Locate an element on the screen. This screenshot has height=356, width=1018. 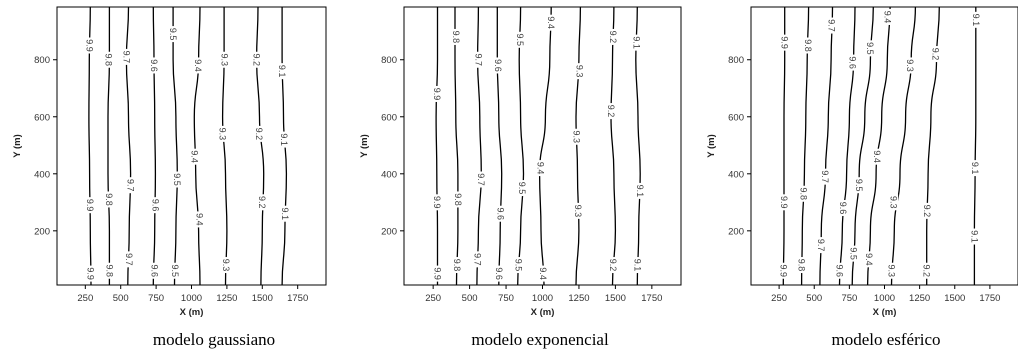
x-tick-label: 250 is located at coordinates (85, 298).